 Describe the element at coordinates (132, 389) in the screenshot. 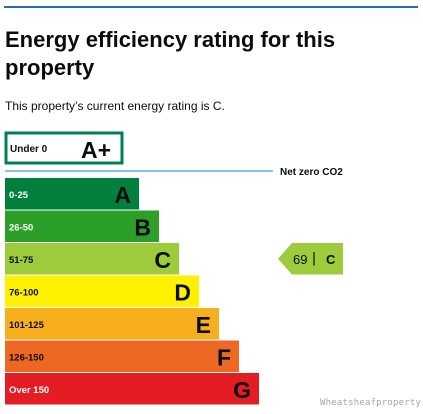

I see `band-g` at that location.